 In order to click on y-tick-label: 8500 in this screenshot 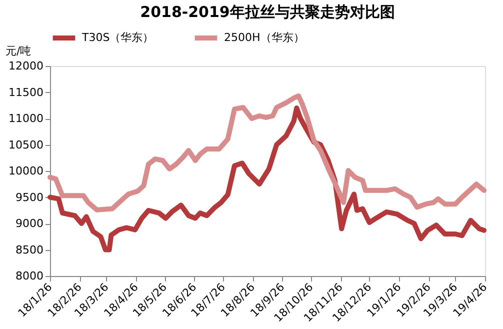, I will do `click(30, 249)`.